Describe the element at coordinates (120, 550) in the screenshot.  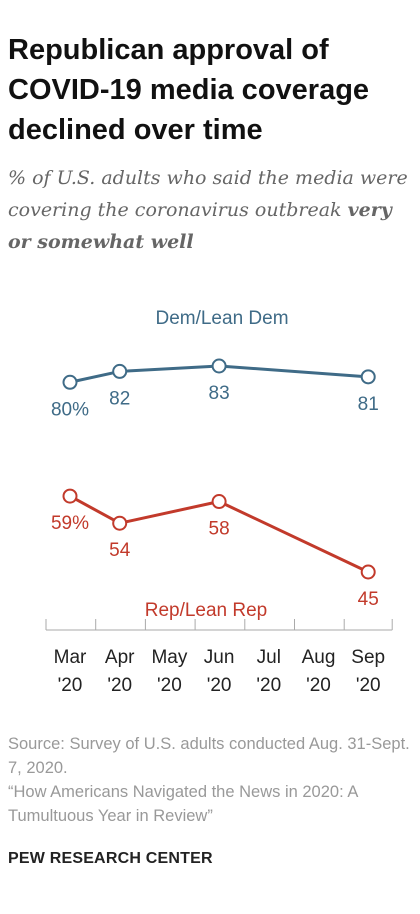
I see `data-label: 54` at that location.